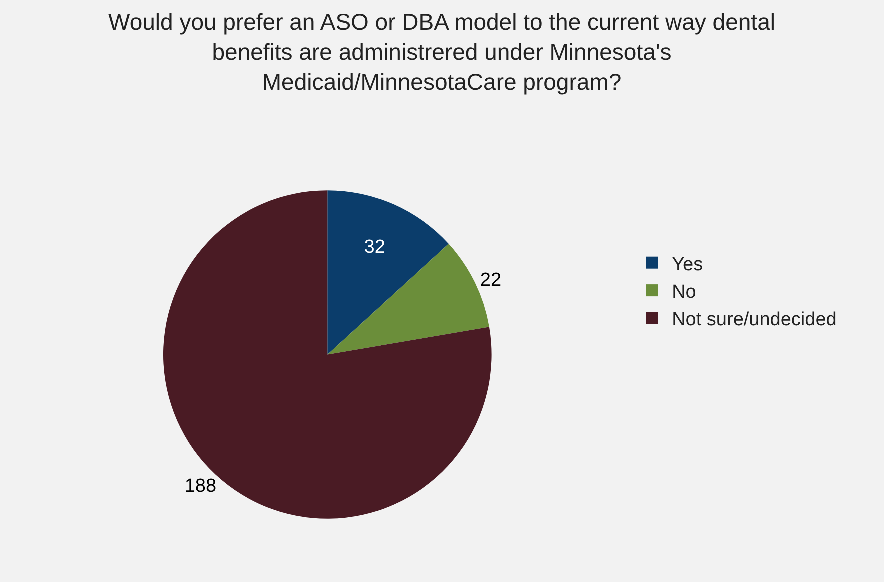 Image resolution: width=884 pixels, height=582 pixels. What do you see at coordinates (388, 272) in the screenshot?
I see `pie-slice` at bounding box center [388, 272].